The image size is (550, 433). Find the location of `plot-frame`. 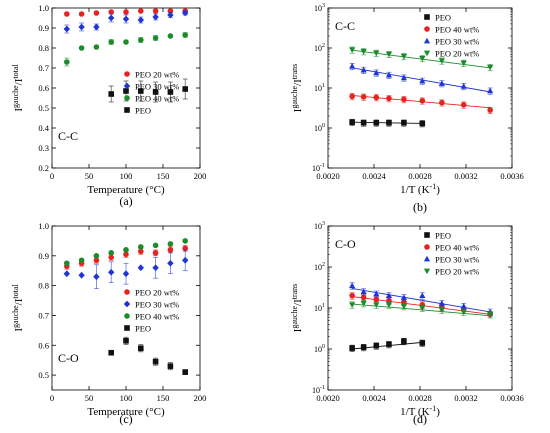

plot-frame is located at coordinates (420, 88).